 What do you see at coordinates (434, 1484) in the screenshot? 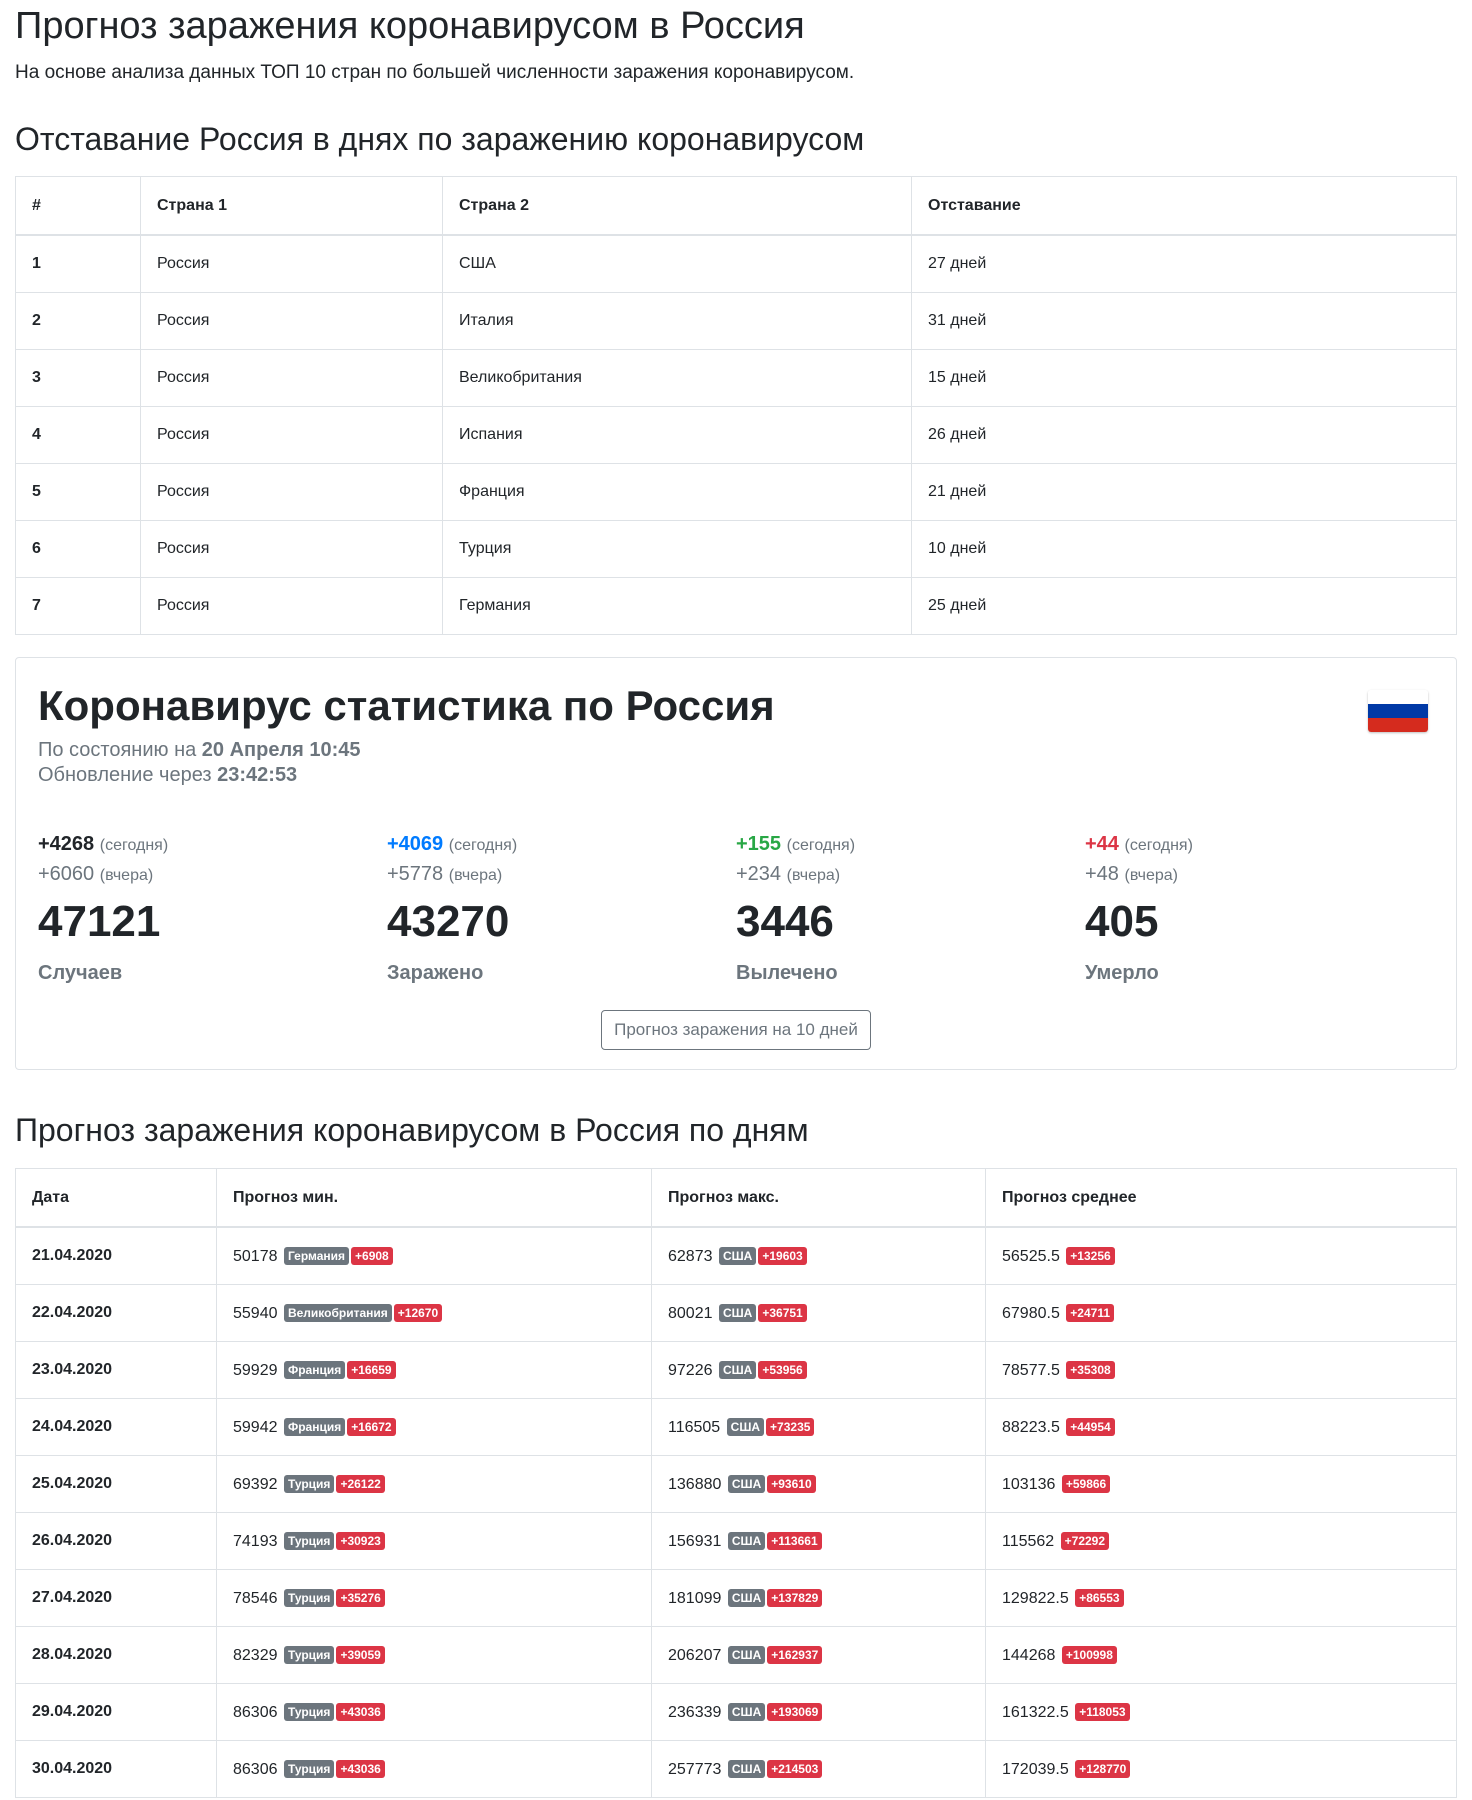
I see `forecast-min-cell: 69392 Турция +26122` at bounding box center [434, 1484].